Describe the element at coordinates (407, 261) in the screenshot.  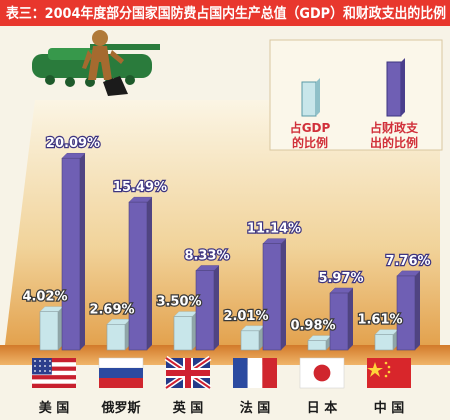
I see `value-label-fiscal-5: 7.76%` at that location.